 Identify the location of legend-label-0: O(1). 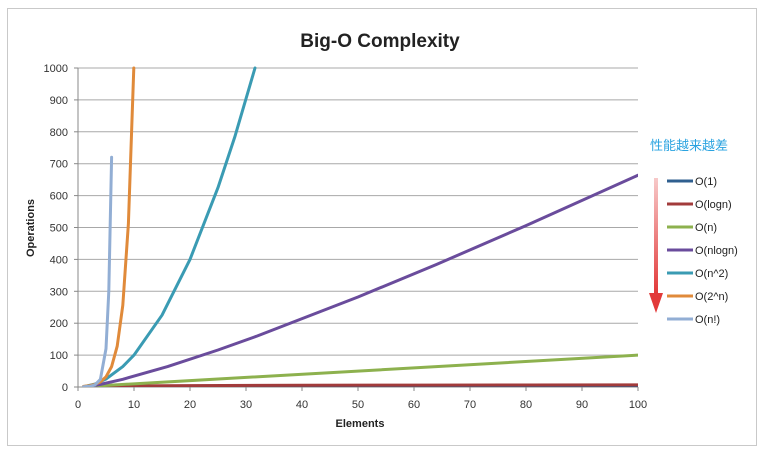
(706, 182).